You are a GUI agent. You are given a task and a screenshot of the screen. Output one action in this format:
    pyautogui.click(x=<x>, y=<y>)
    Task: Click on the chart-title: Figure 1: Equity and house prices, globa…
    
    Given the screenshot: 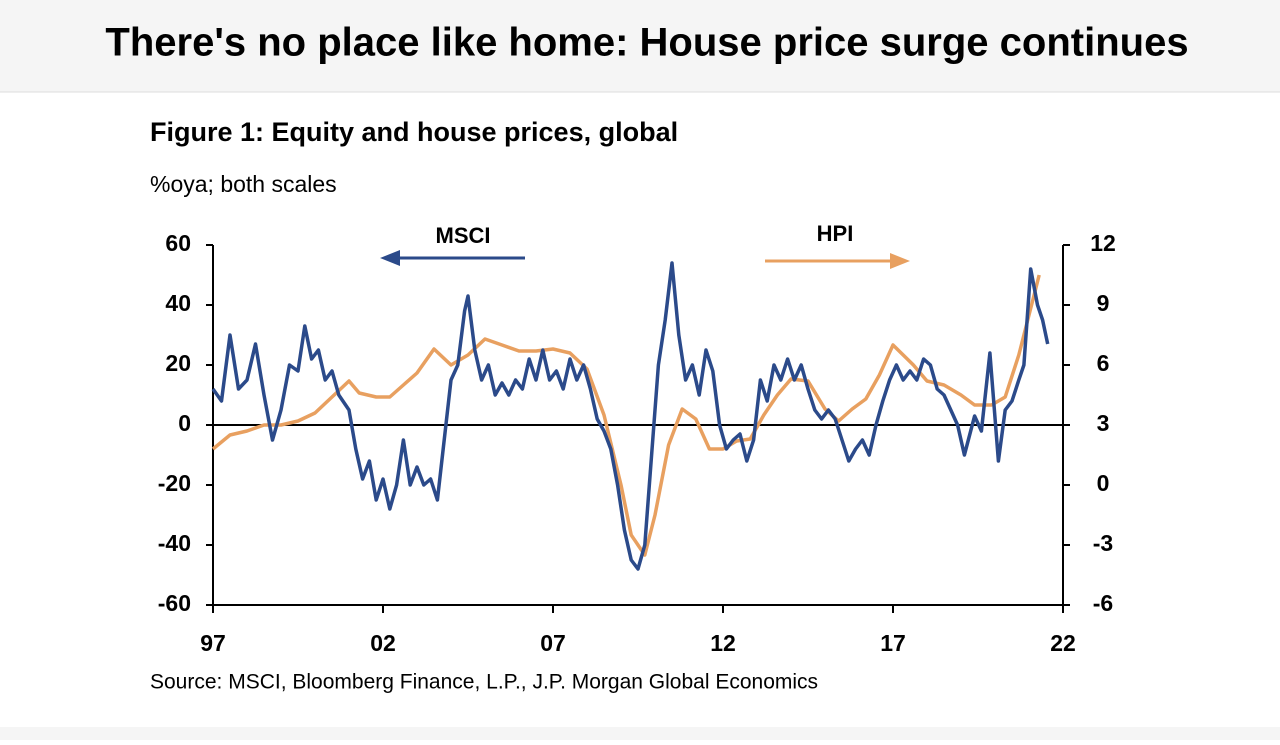 What is the action you would take?
    pyautogui.click(x=414, y=132)
    